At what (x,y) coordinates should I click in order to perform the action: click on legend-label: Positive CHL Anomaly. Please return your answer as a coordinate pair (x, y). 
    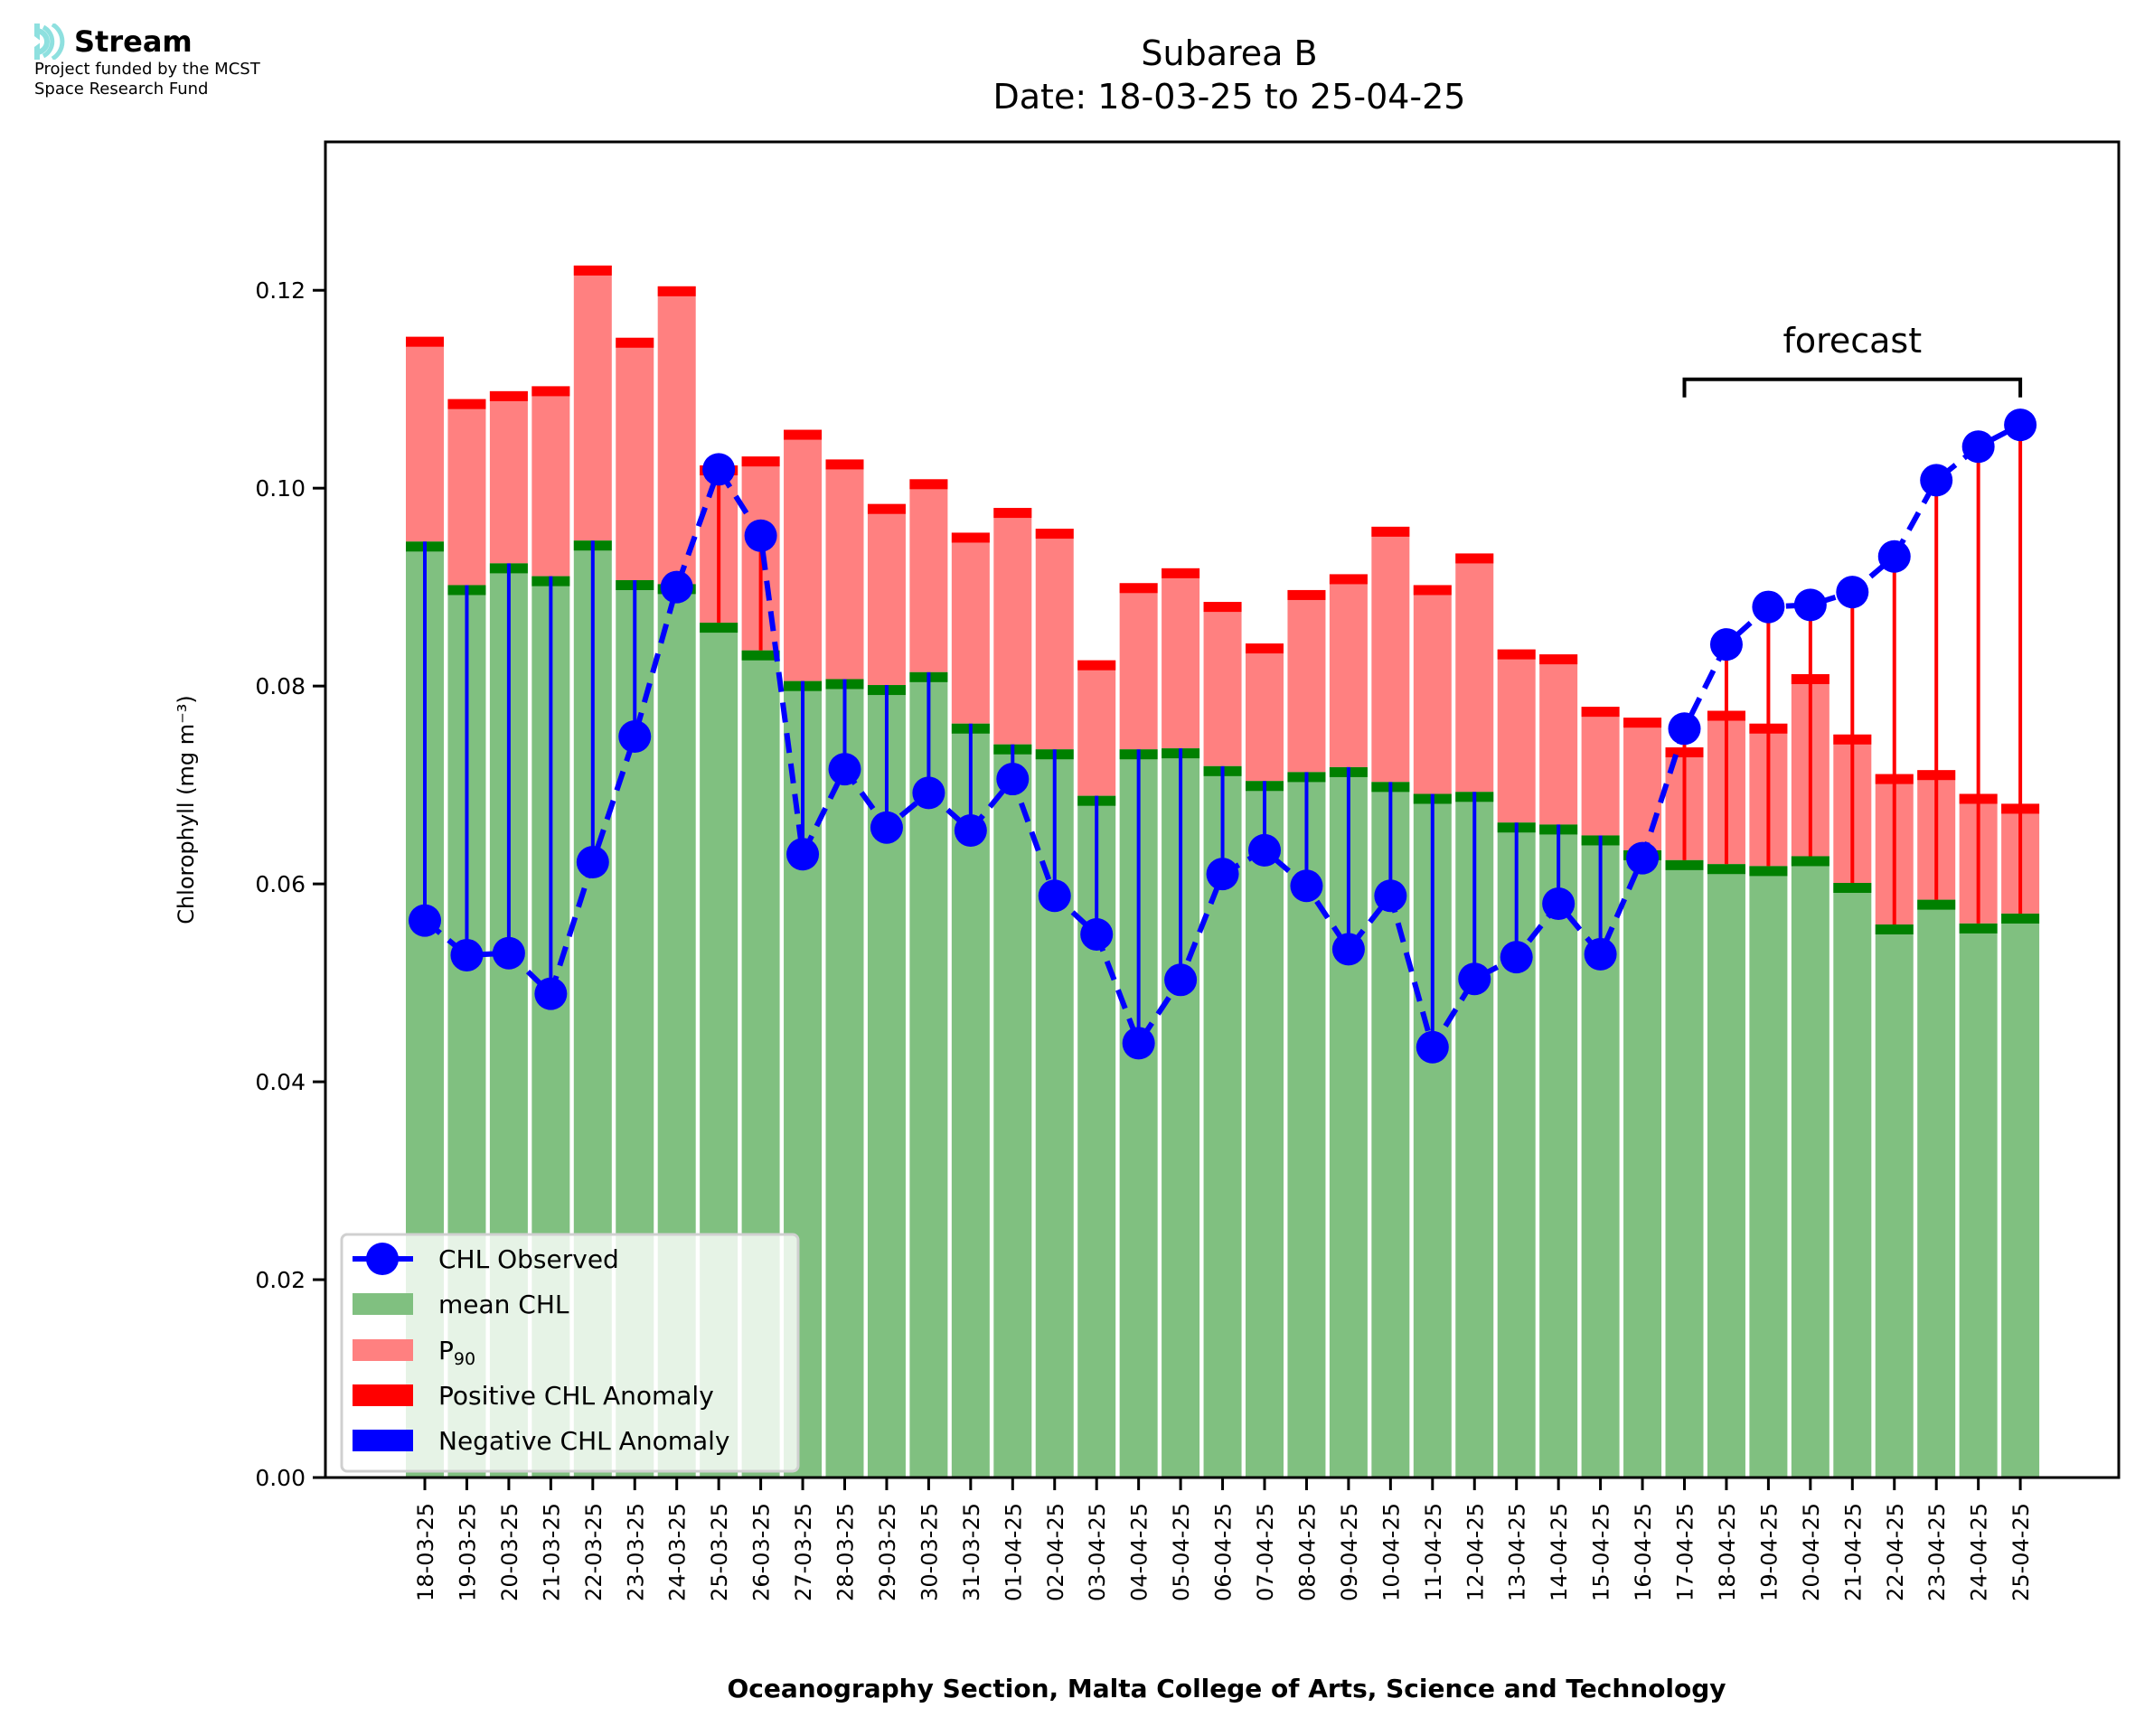
    Looking at the image, I should click on (576, 1396).